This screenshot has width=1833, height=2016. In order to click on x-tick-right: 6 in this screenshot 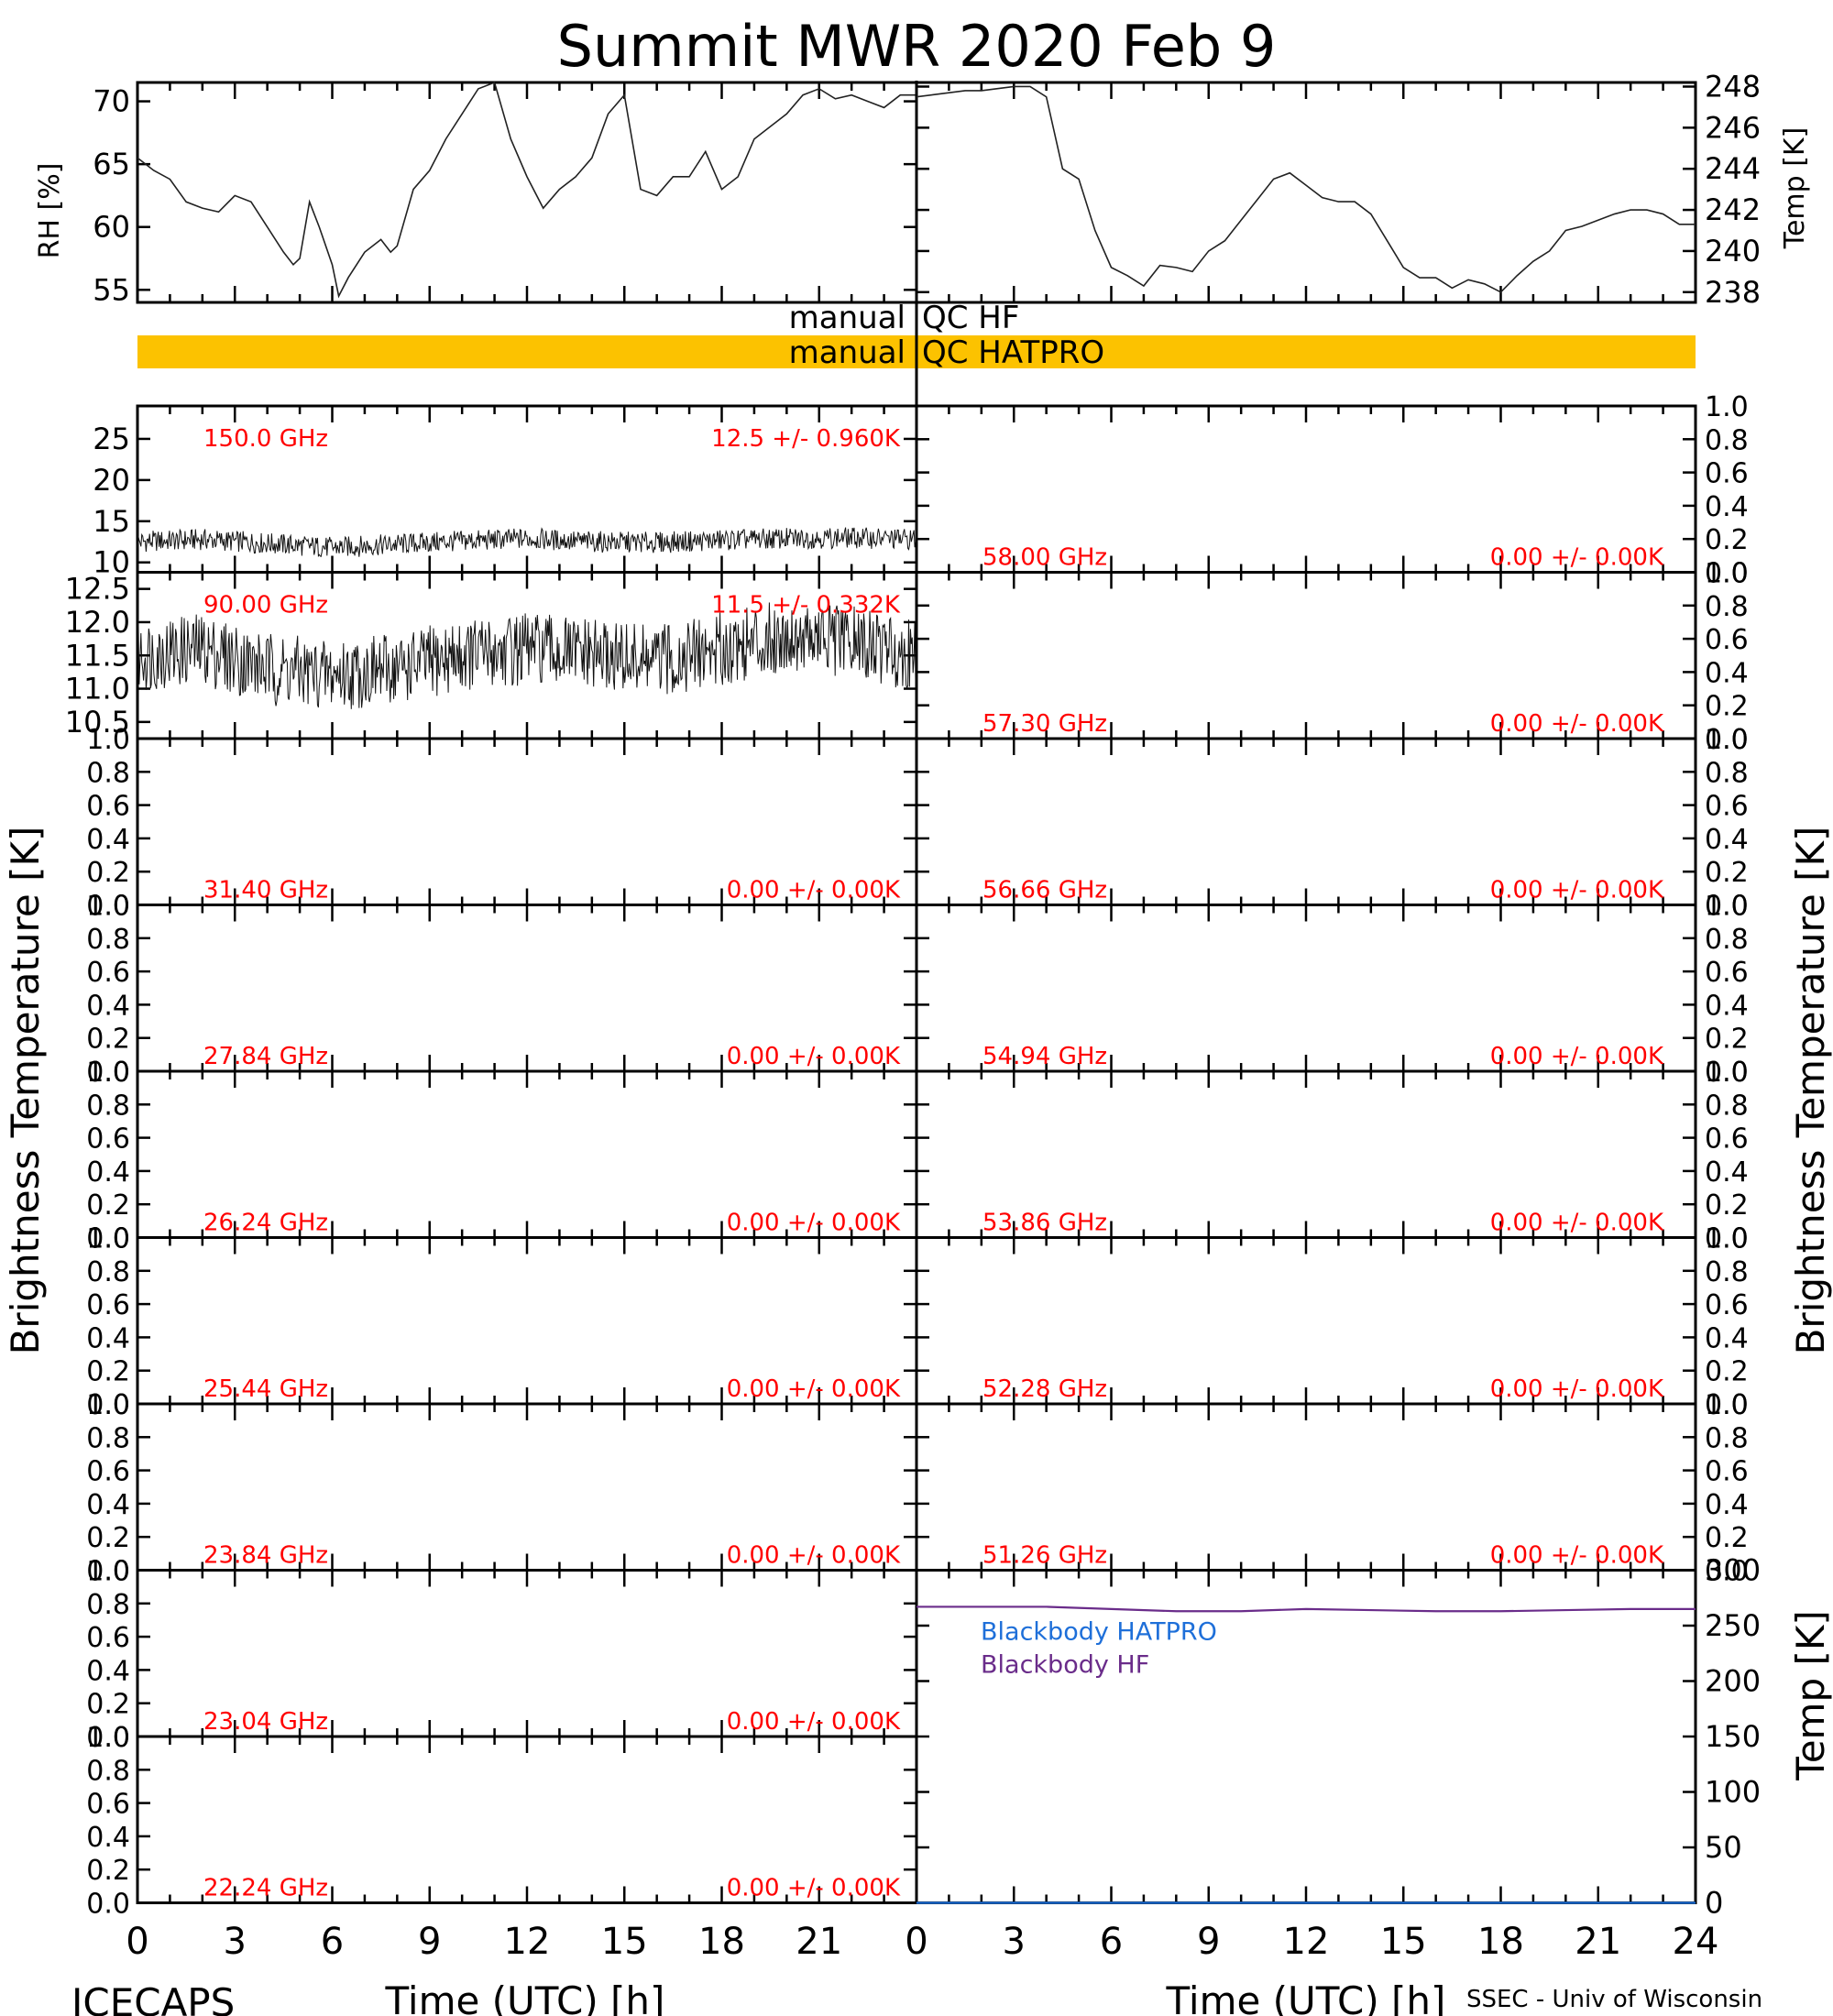, I will do `click(1111, 1942)`.